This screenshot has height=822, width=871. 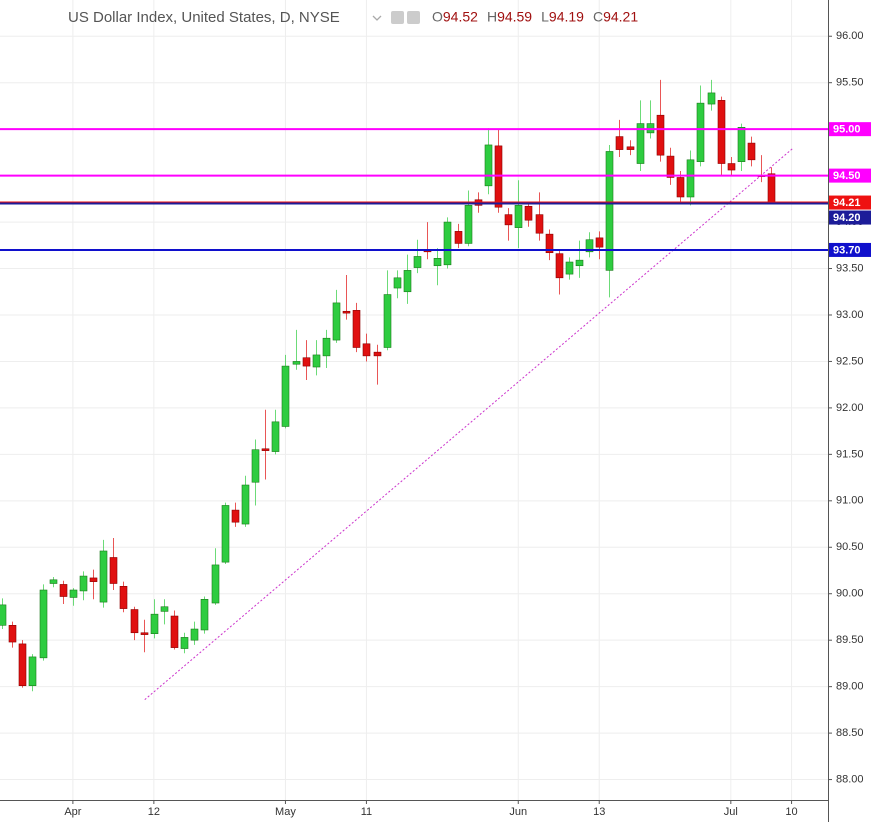 What do you see at coordinates (850, 268) in the screenshot?
I see `y-tick-label: 93.50` at bounding box center [850, 268].